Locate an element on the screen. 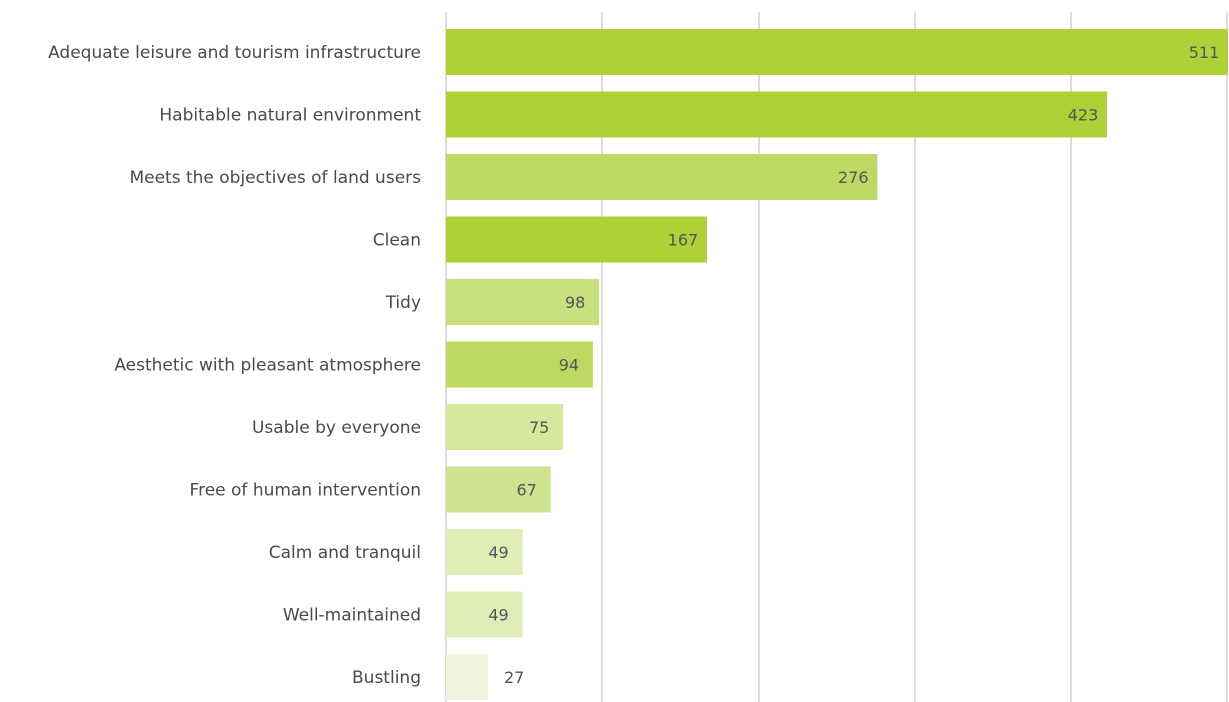 The width and height of the screenshot is (1229, 702). value-label-5: 94 is located at coordinates (569, 365).